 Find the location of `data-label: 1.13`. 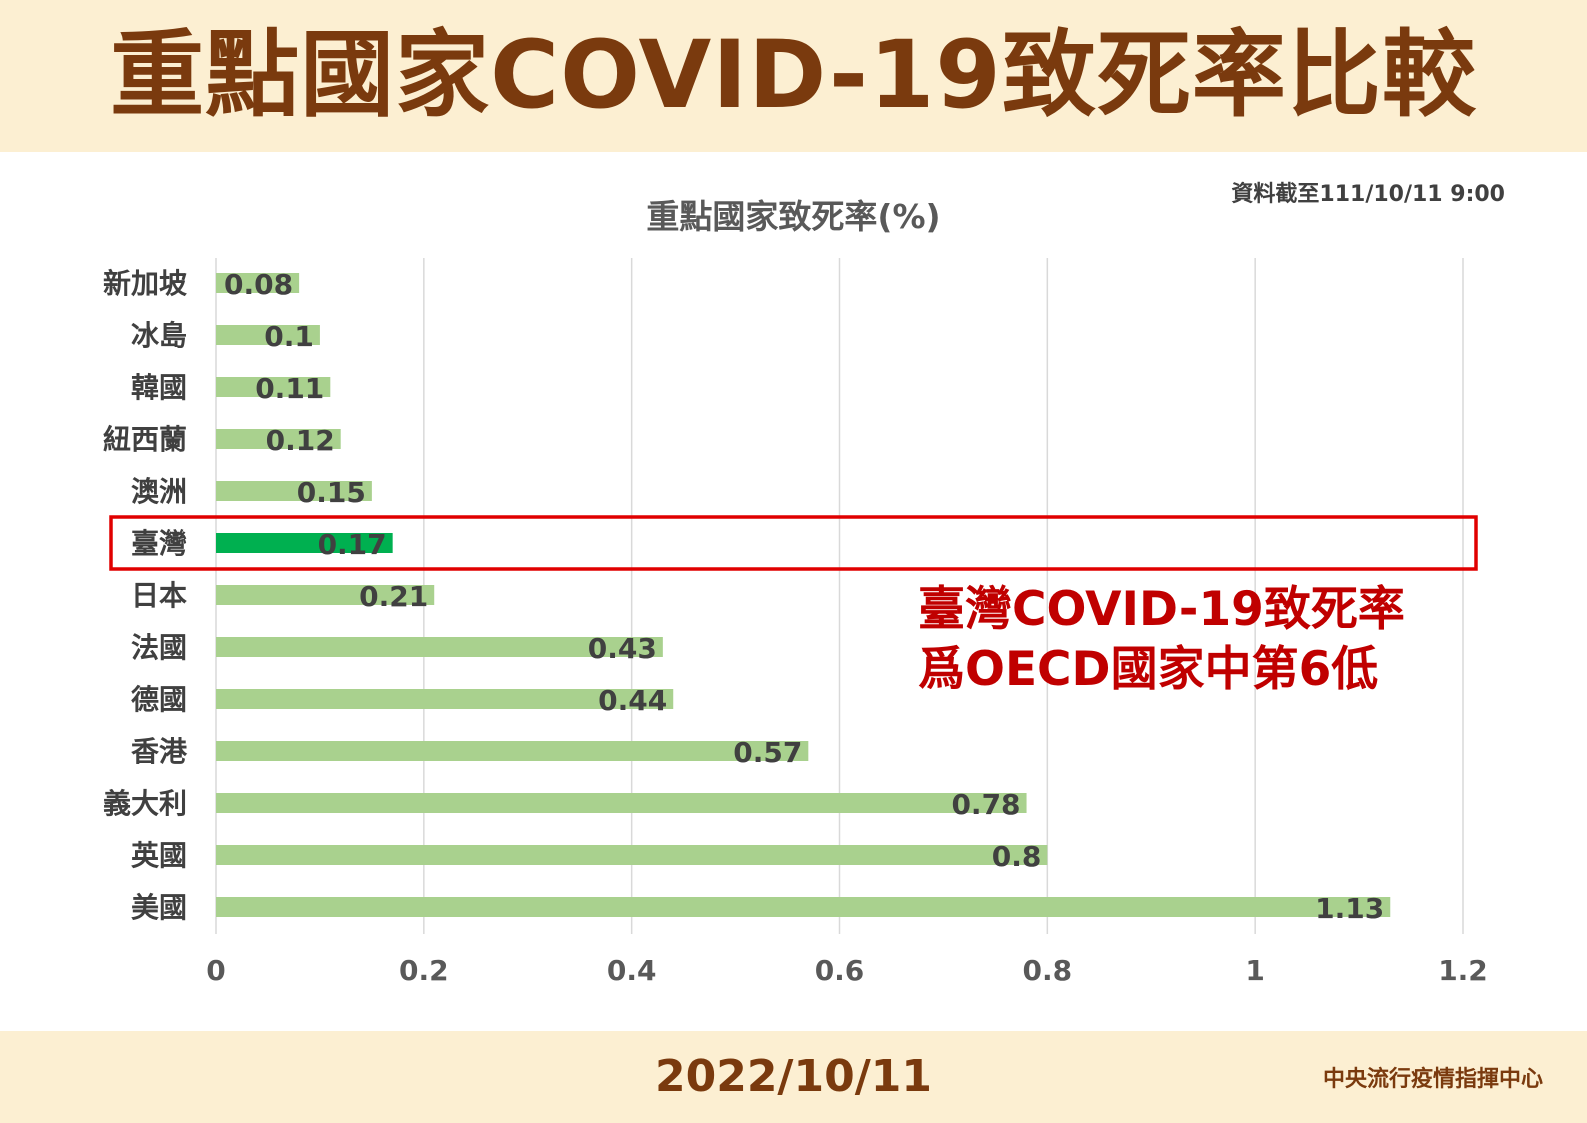

data-label: 1.13 is located at coordinates (1349, 908).